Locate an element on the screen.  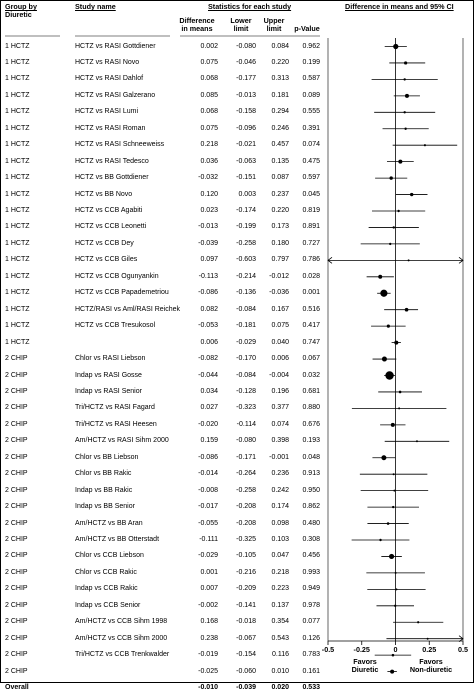
row-study-name: Indap vs RASI Gosse is located at coordinates (108, 375).